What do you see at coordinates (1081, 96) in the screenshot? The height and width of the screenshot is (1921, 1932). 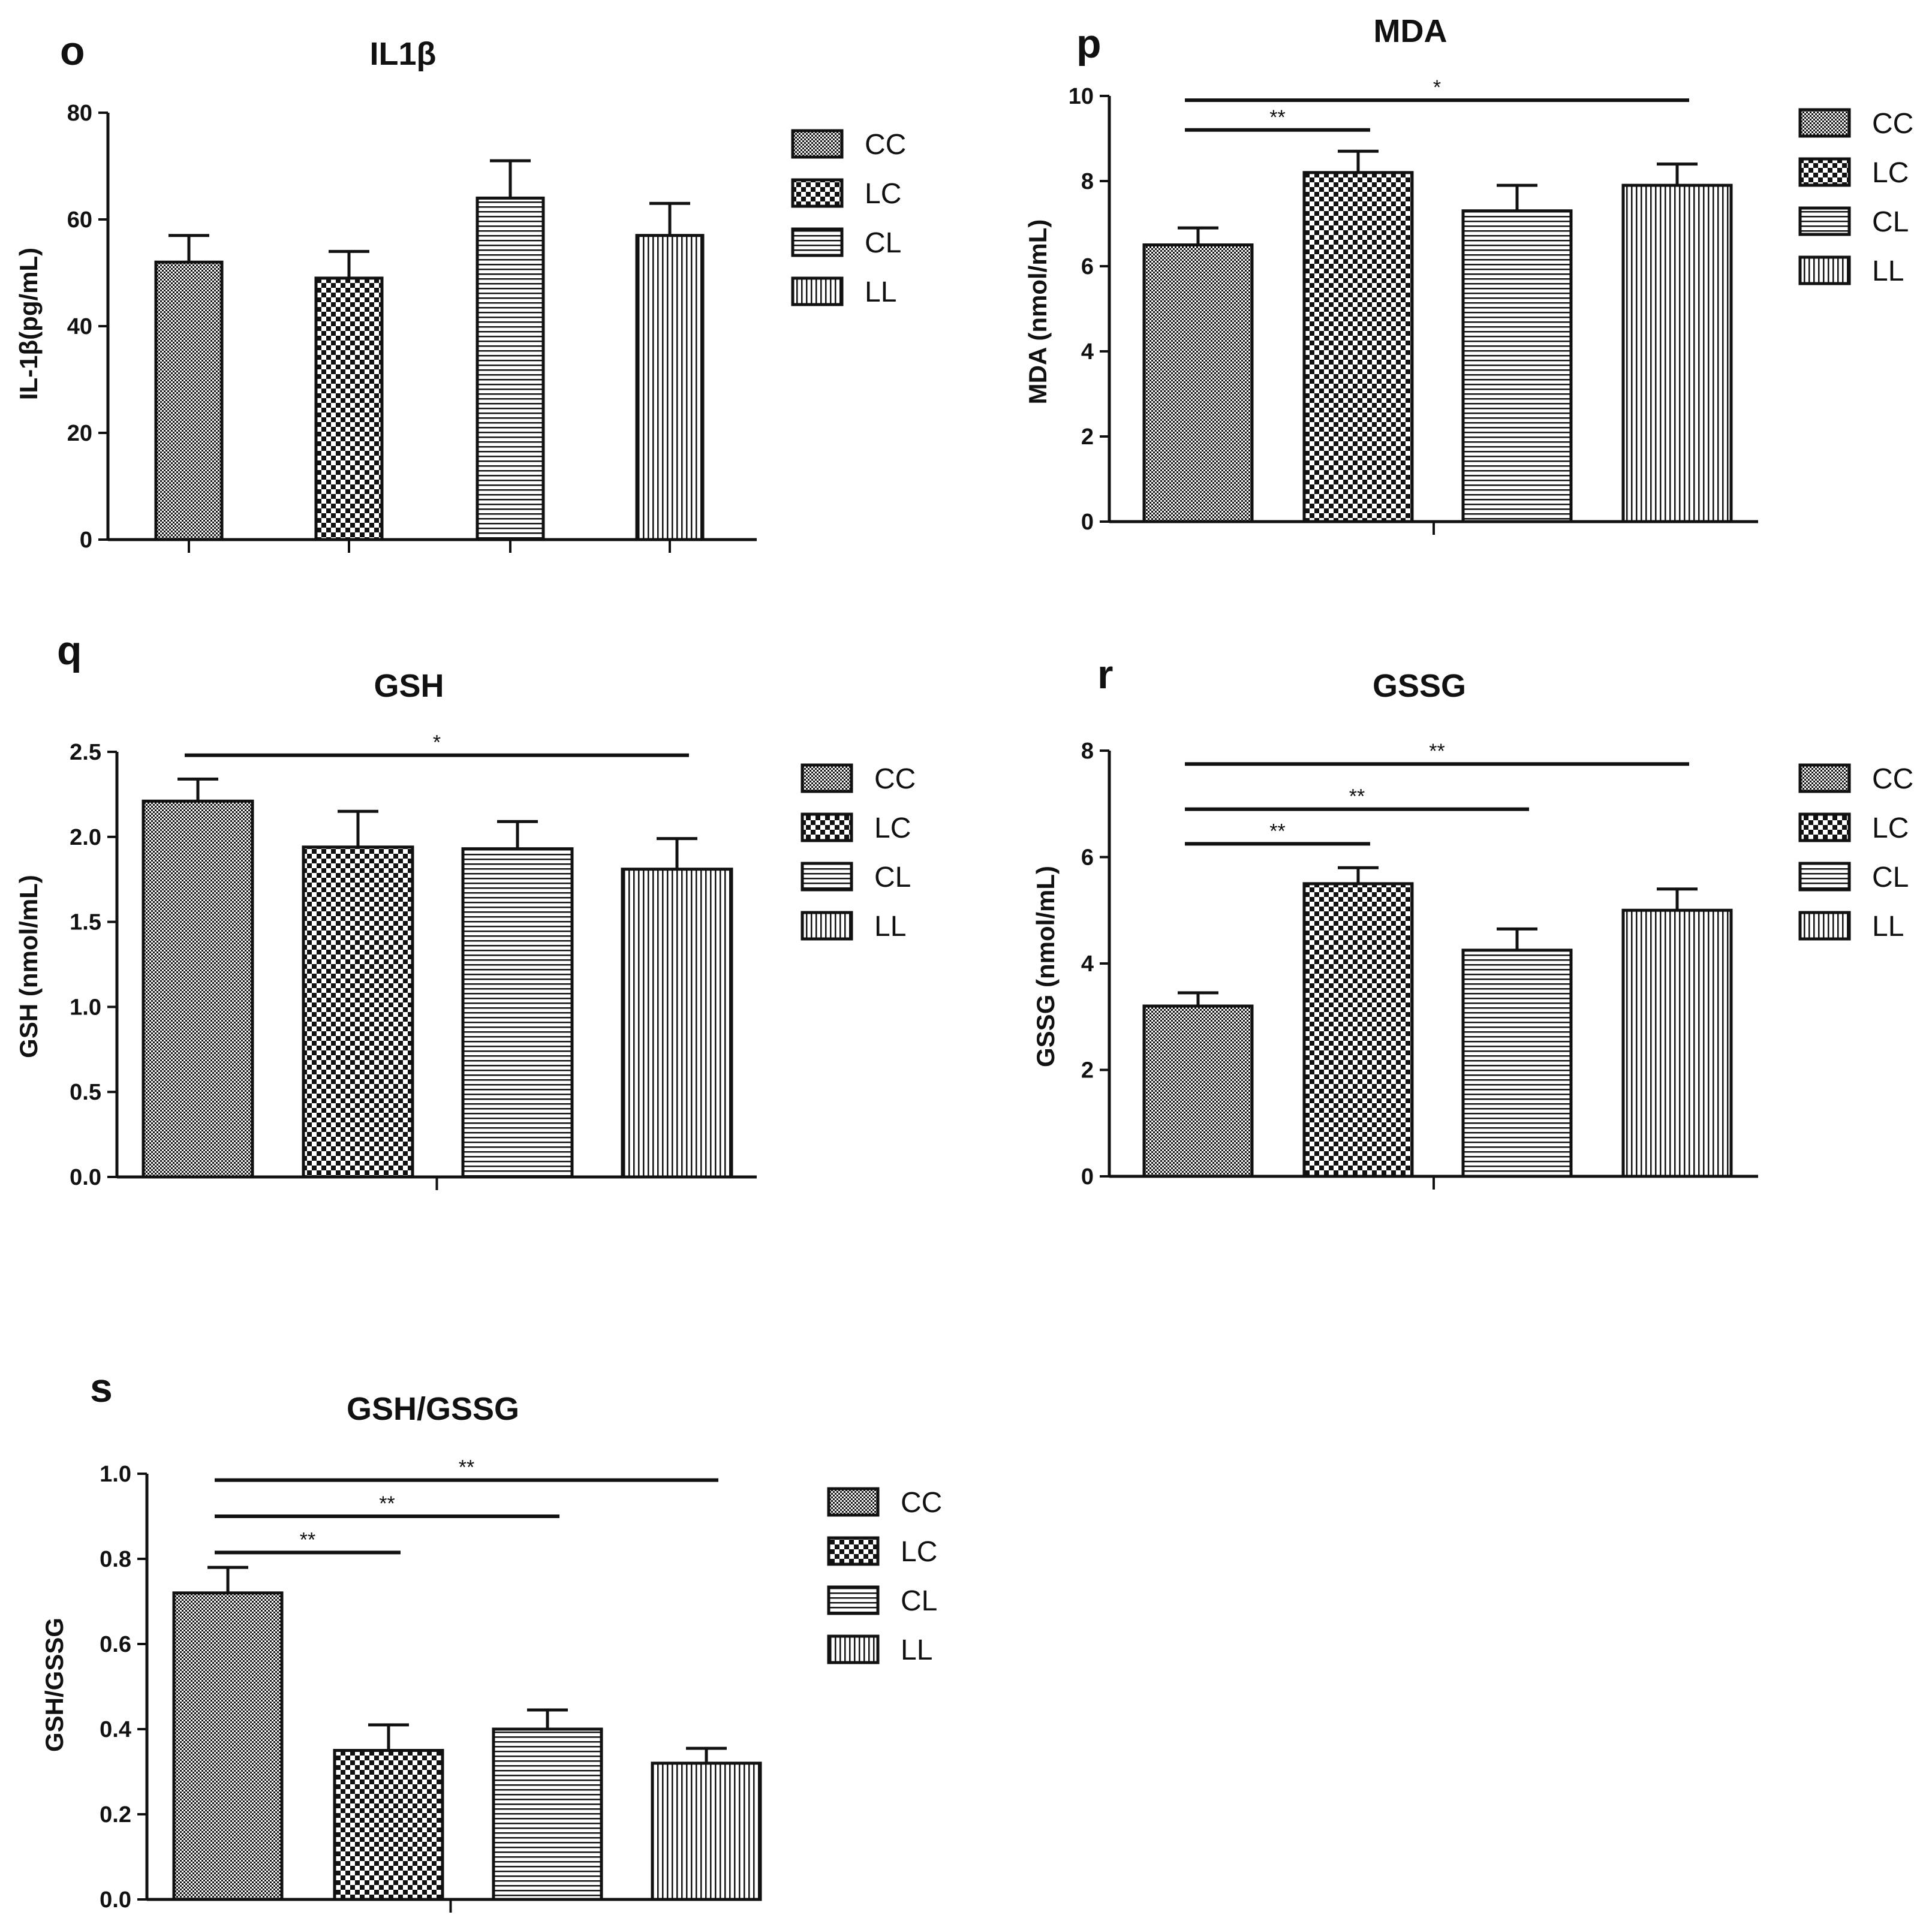 I see `y-tick-label: 10` at bounding box center [1081, 96].